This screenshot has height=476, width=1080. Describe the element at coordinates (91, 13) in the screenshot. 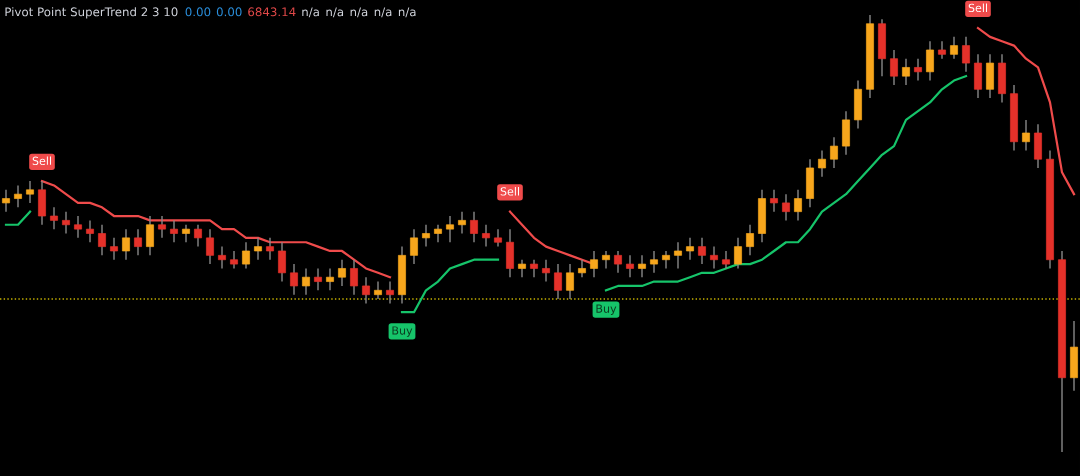

I see `chart-title: Pivot Point SuperTrend 2 3 10` at that location.